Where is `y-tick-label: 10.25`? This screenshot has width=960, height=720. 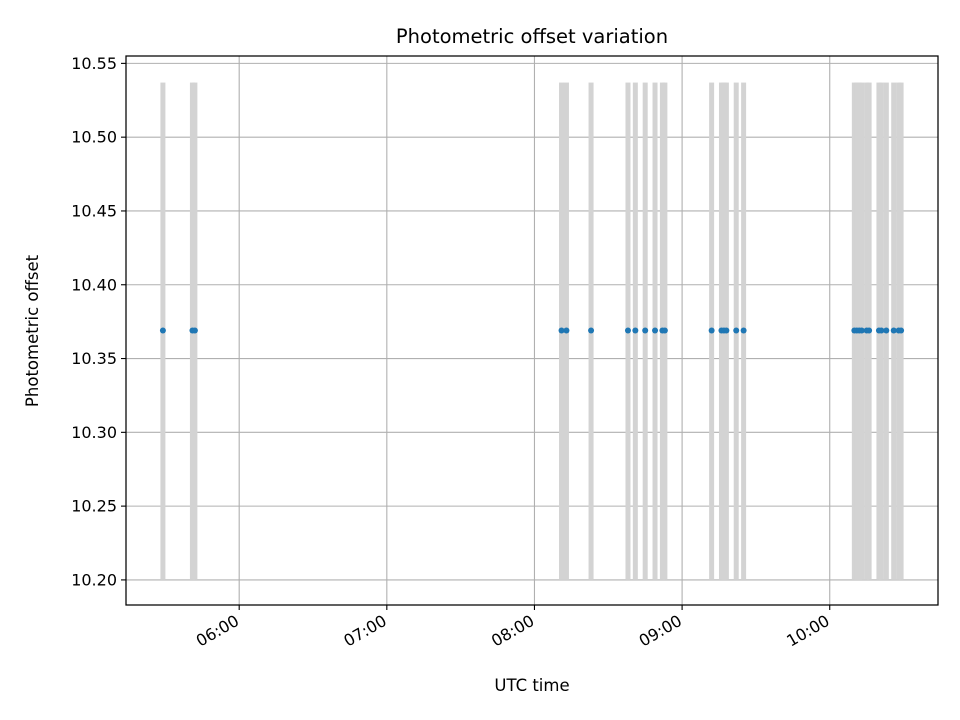
y-tick-label: 10.25 is located at coordinates (94, 506).